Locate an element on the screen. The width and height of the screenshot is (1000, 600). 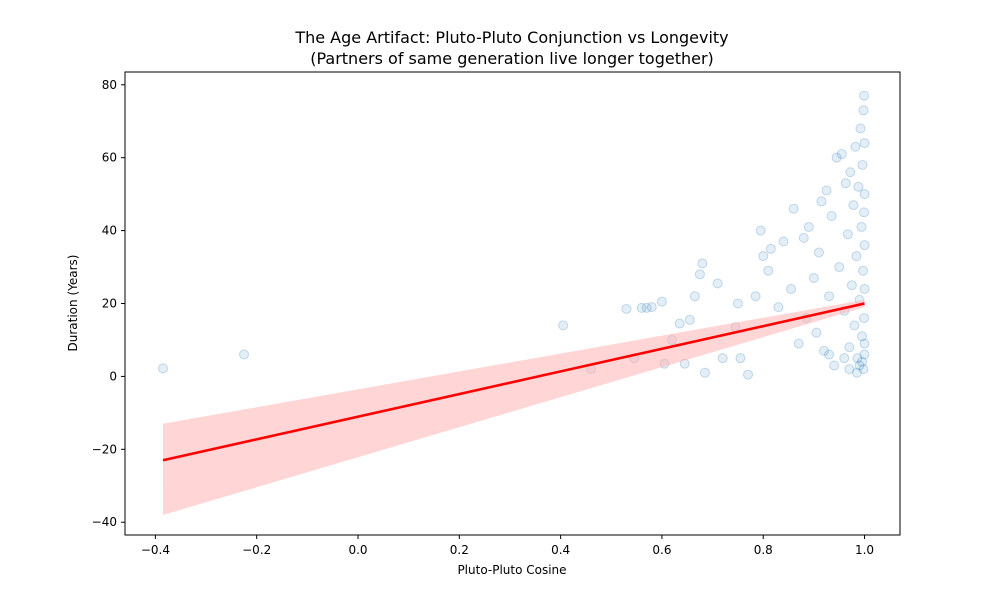
x-tick-label: −0.4 is located at coordinates (155, 550).